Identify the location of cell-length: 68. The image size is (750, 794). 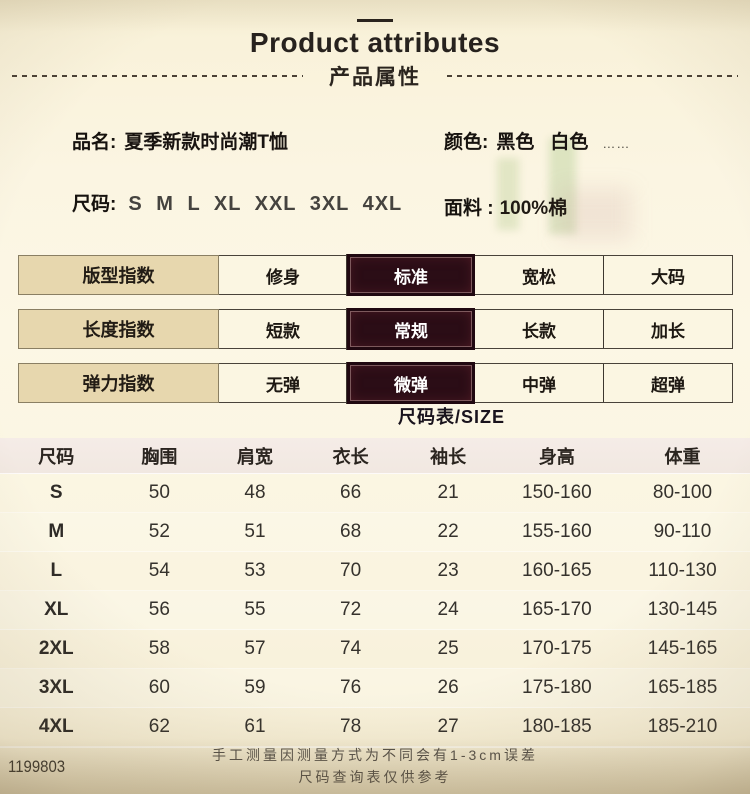
(351, 531).